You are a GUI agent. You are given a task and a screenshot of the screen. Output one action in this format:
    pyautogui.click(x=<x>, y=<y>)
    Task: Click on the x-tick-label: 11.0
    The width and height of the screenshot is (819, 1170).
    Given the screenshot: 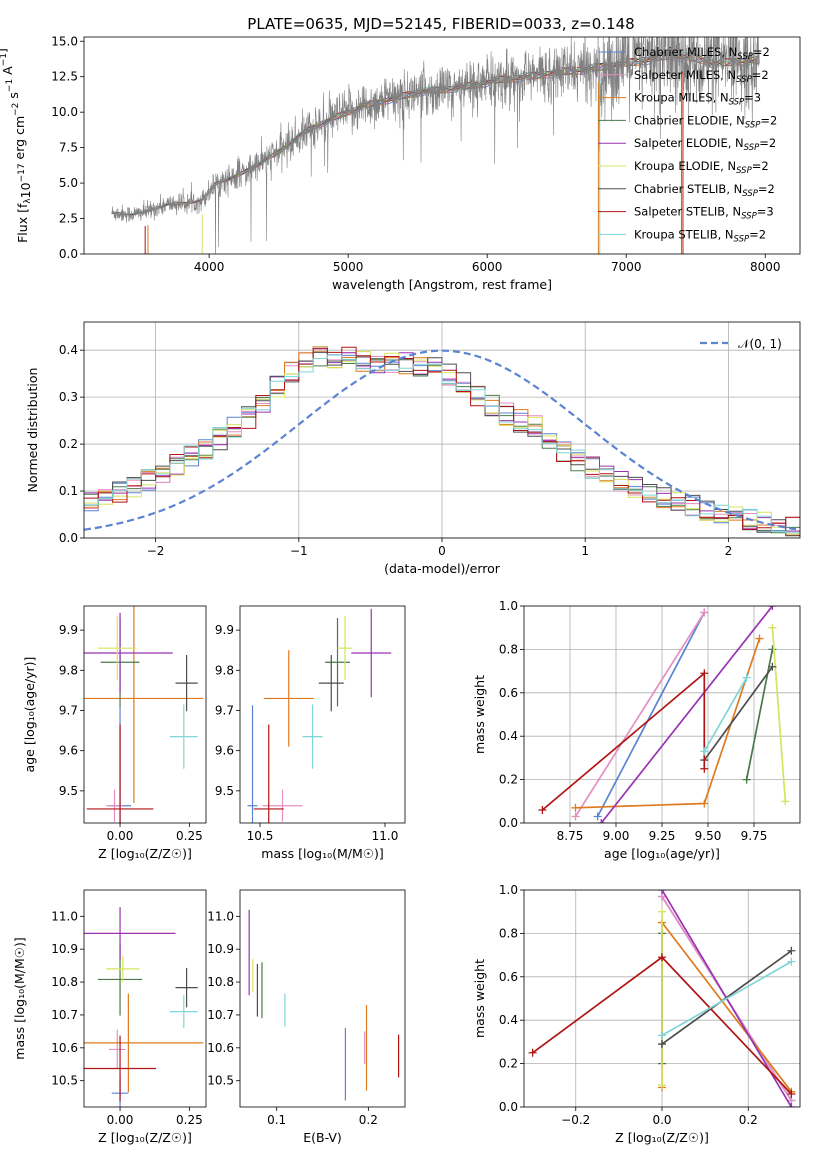 What is the action you would take?
    pyautogui.click(x=385, y=836)
    